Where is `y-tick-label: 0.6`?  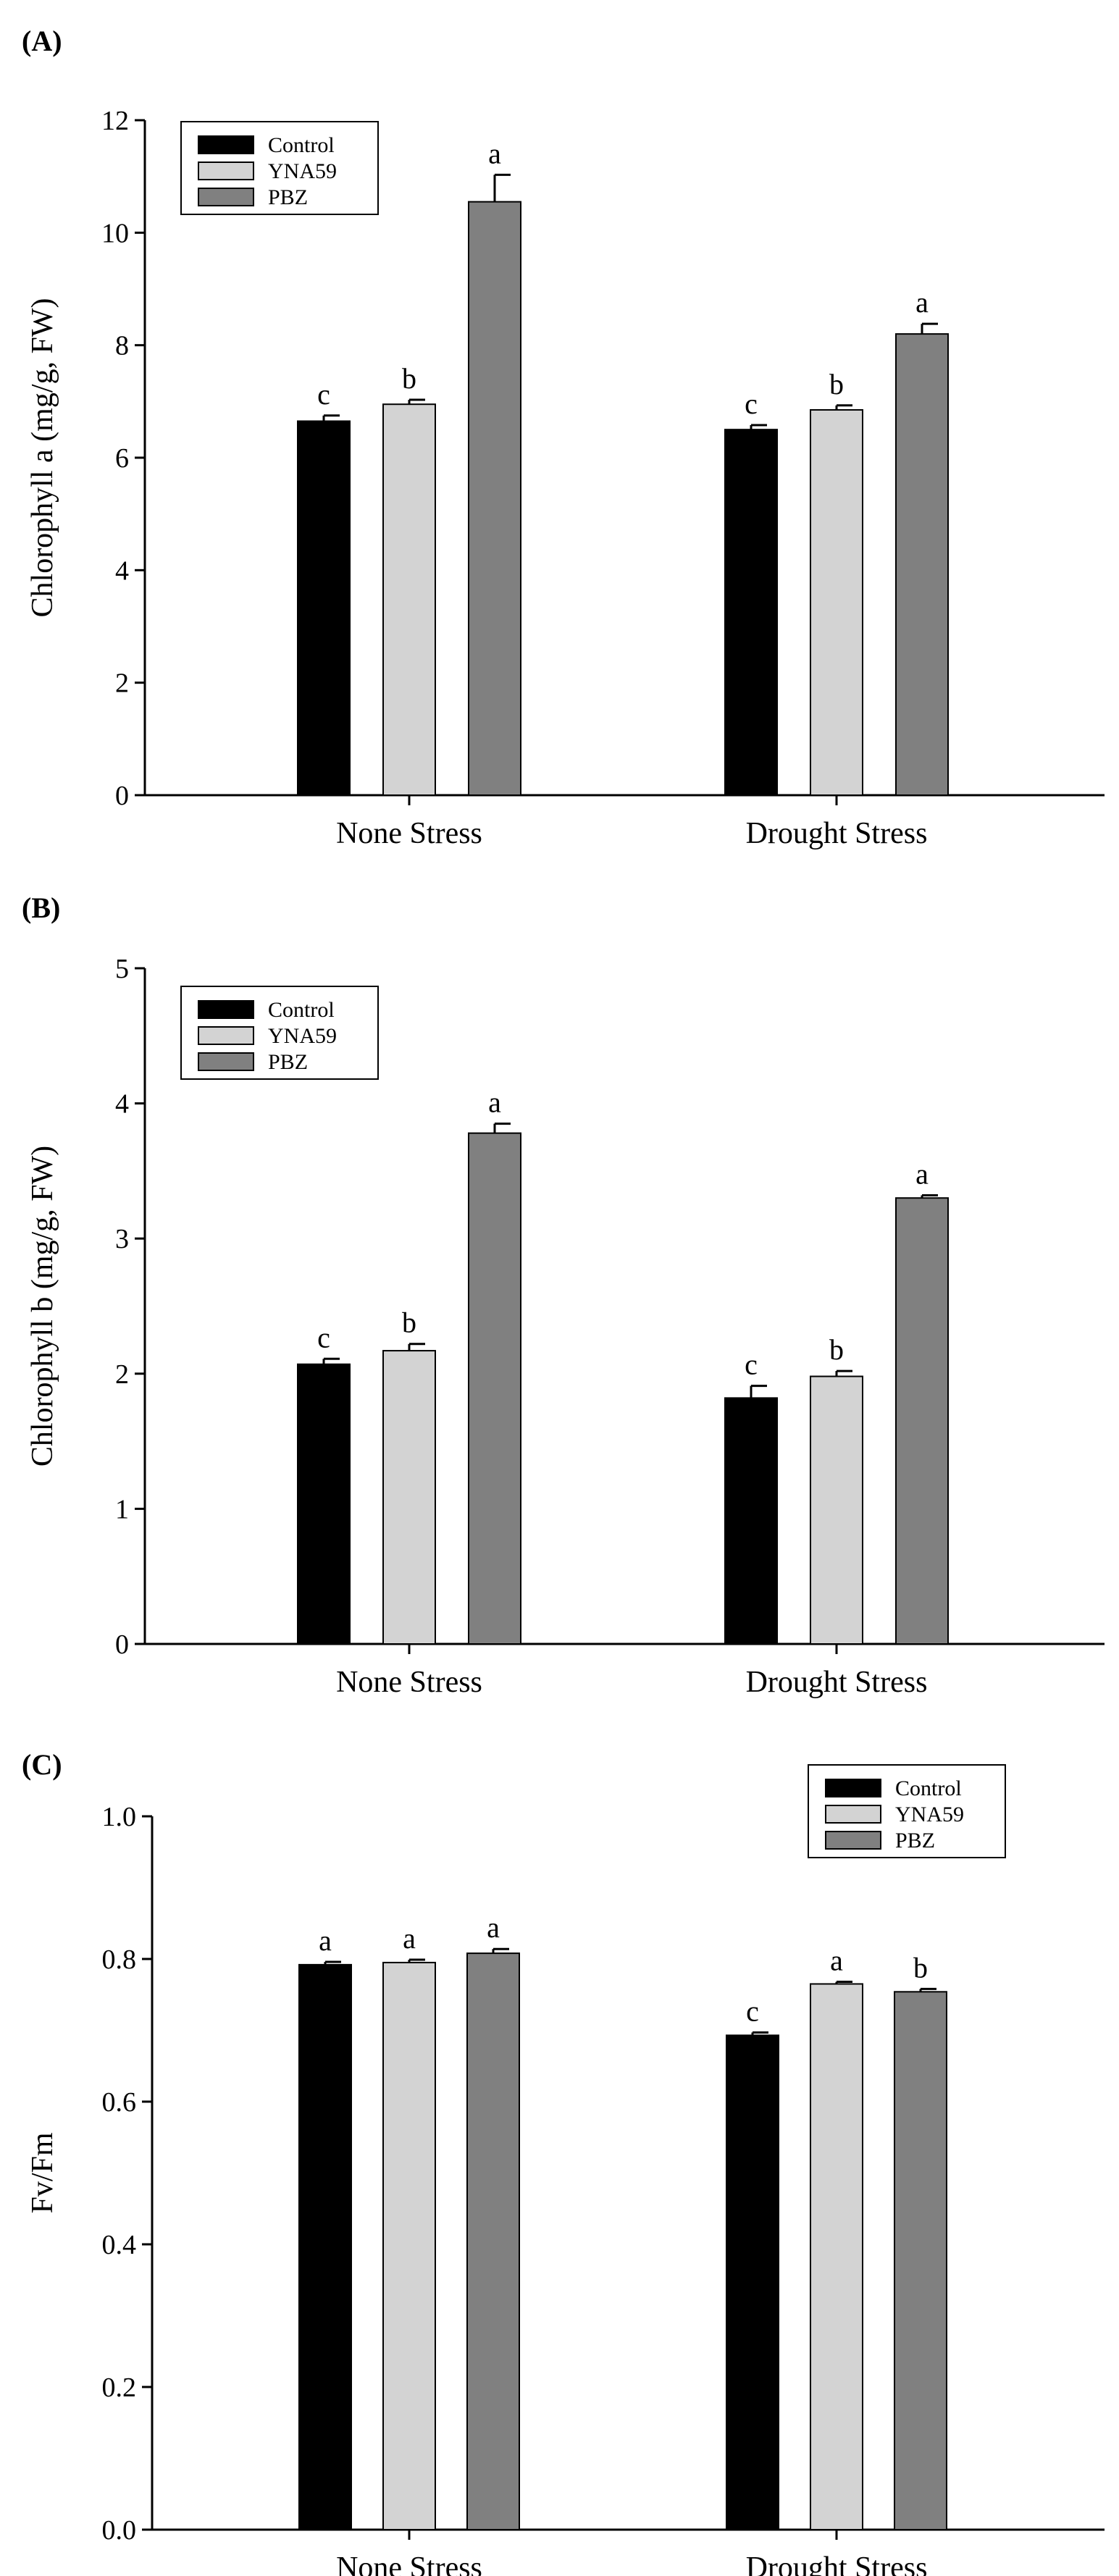
y-tick-label: 0.6 is located at coordinates (119, 2102).